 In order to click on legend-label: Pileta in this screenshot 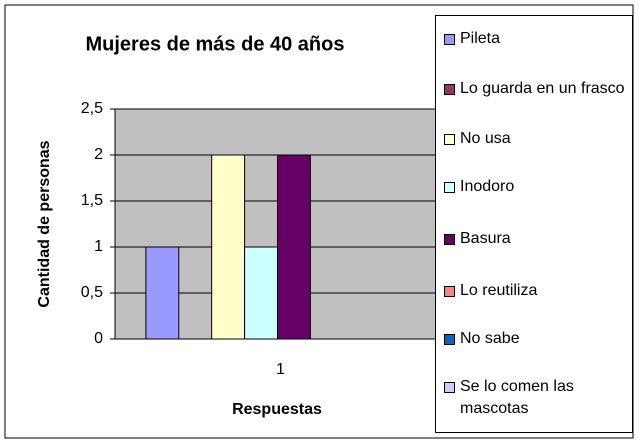, I will do `click(480, 38)`.